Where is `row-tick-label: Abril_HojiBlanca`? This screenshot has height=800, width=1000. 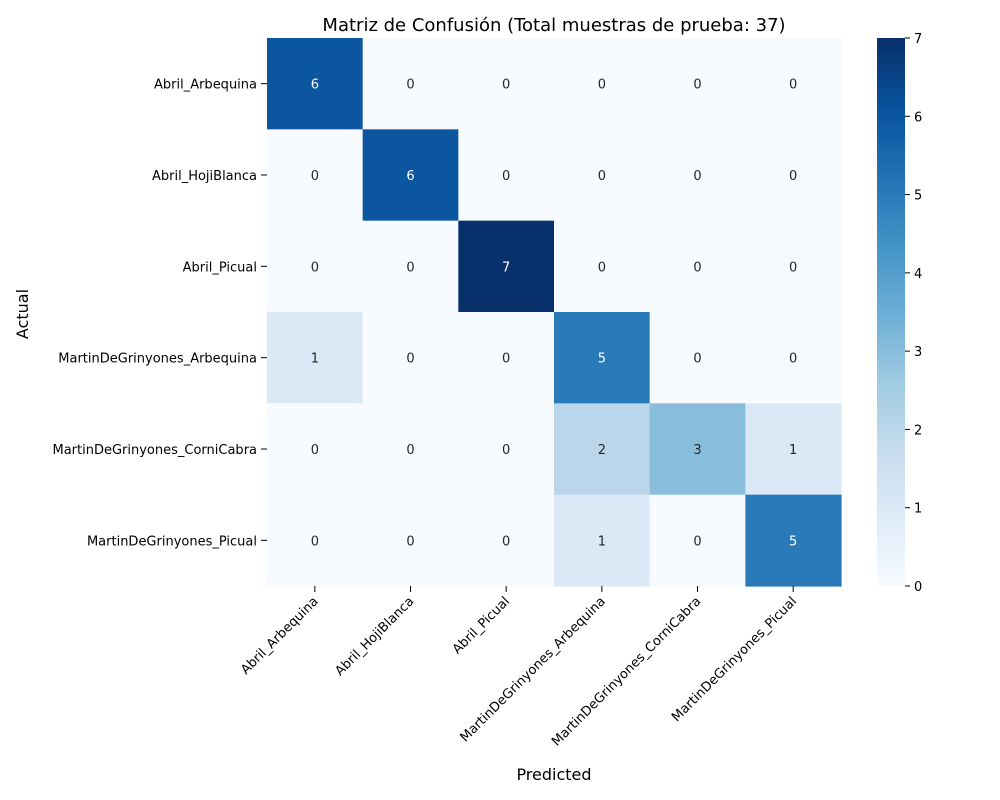 row-tick-label: Abril_HojiBlanca is located at coordinates (204, 176).